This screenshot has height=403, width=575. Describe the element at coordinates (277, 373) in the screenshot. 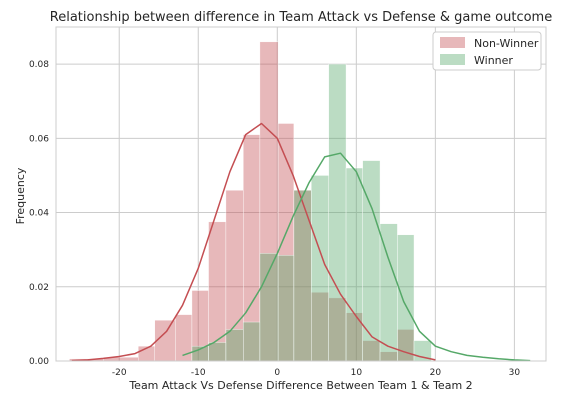

I see `x-tick-label: 0` at that location.